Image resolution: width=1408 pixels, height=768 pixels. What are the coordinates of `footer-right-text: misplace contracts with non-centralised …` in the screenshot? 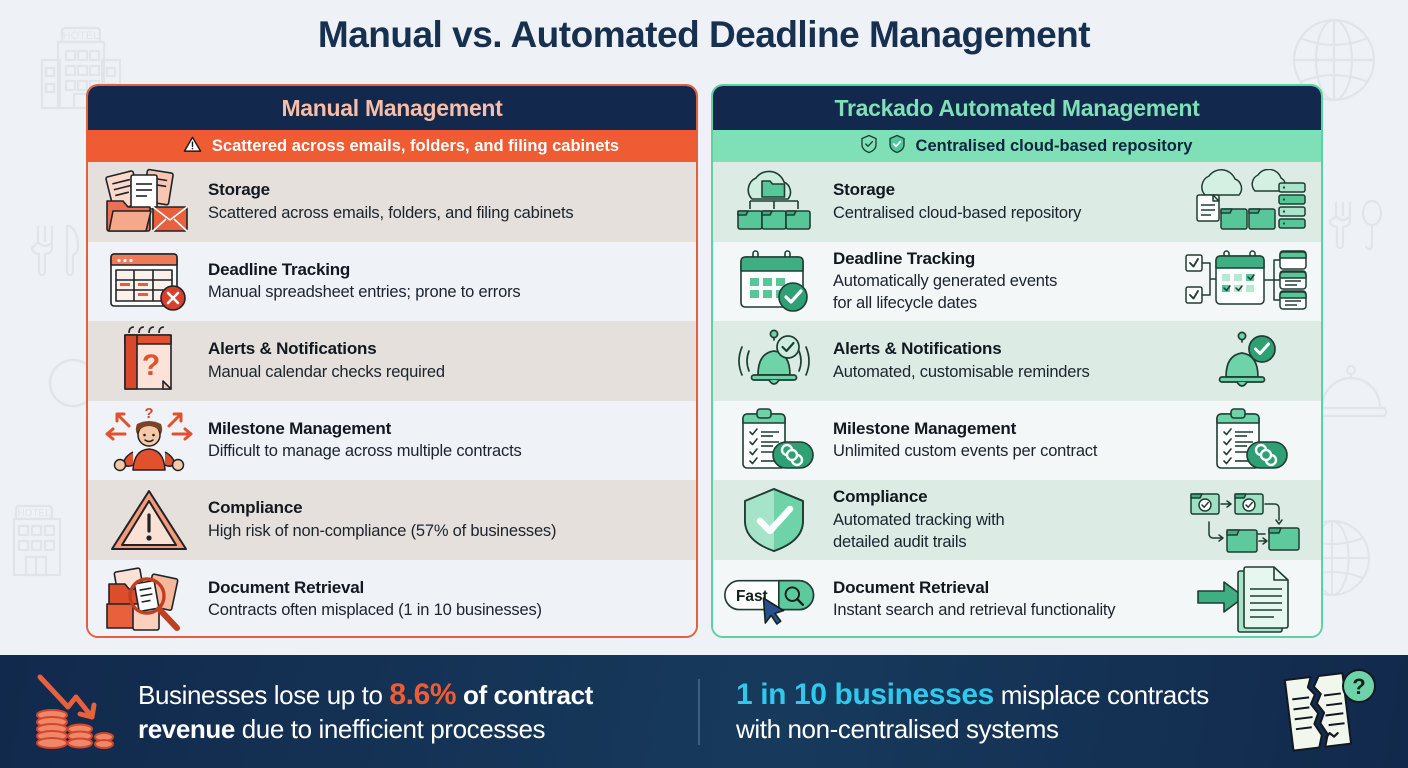 It's located at (972, 712).